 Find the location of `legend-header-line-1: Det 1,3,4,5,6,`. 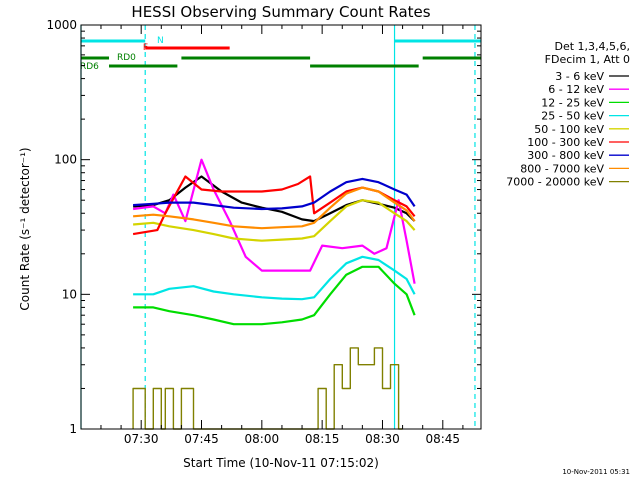

legend-header-line-1: Det 1,3,4,5,6, is located at coordinates (592, 46).